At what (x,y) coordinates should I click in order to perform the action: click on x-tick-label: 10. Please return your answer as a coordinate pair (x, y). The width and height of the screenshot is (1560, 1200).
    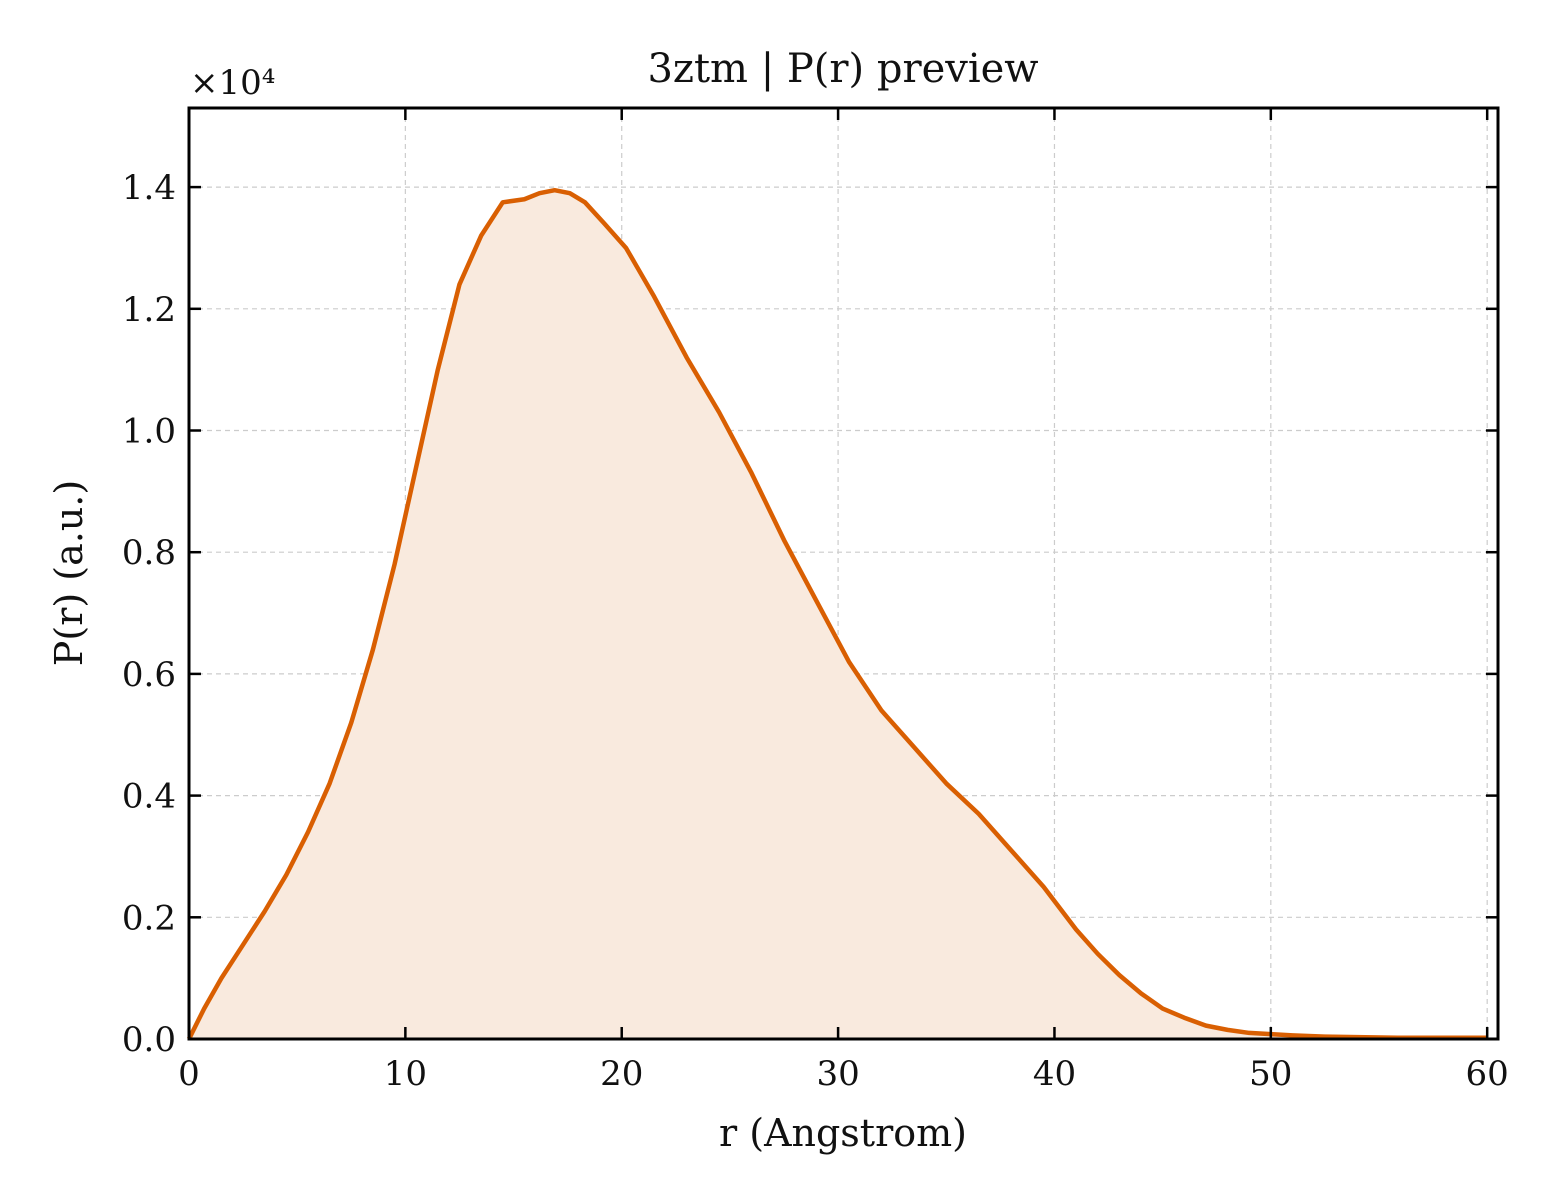
    Looking at the image, I should click on (405, 1074).